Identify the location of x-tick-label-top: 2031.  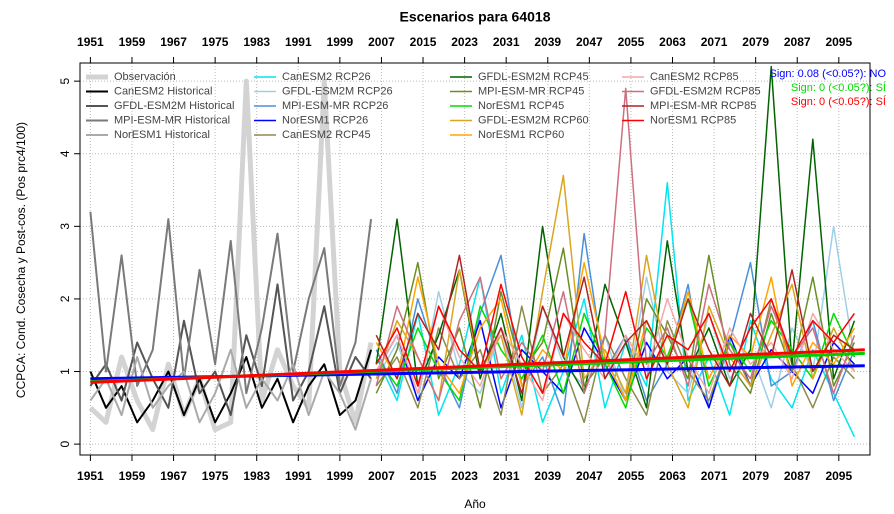
(506, 42).